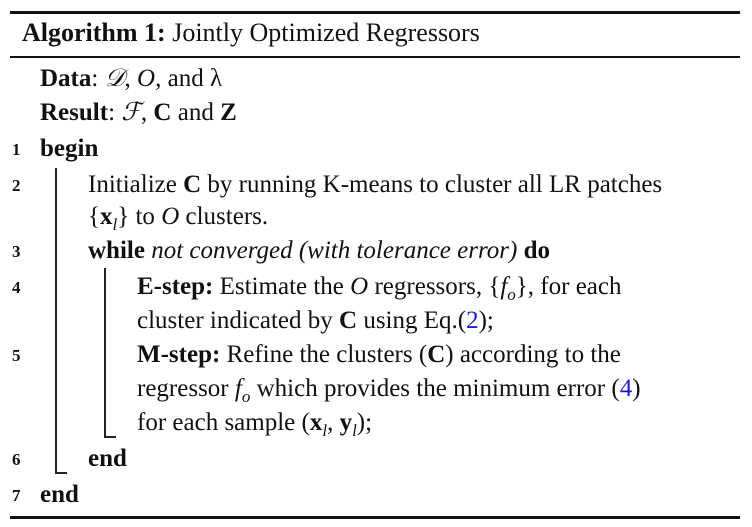 The image size is (752, 527). Describe the element at coordinates (359, 286) in the screenshot. I see `estep-o-symbol: O` at that location.